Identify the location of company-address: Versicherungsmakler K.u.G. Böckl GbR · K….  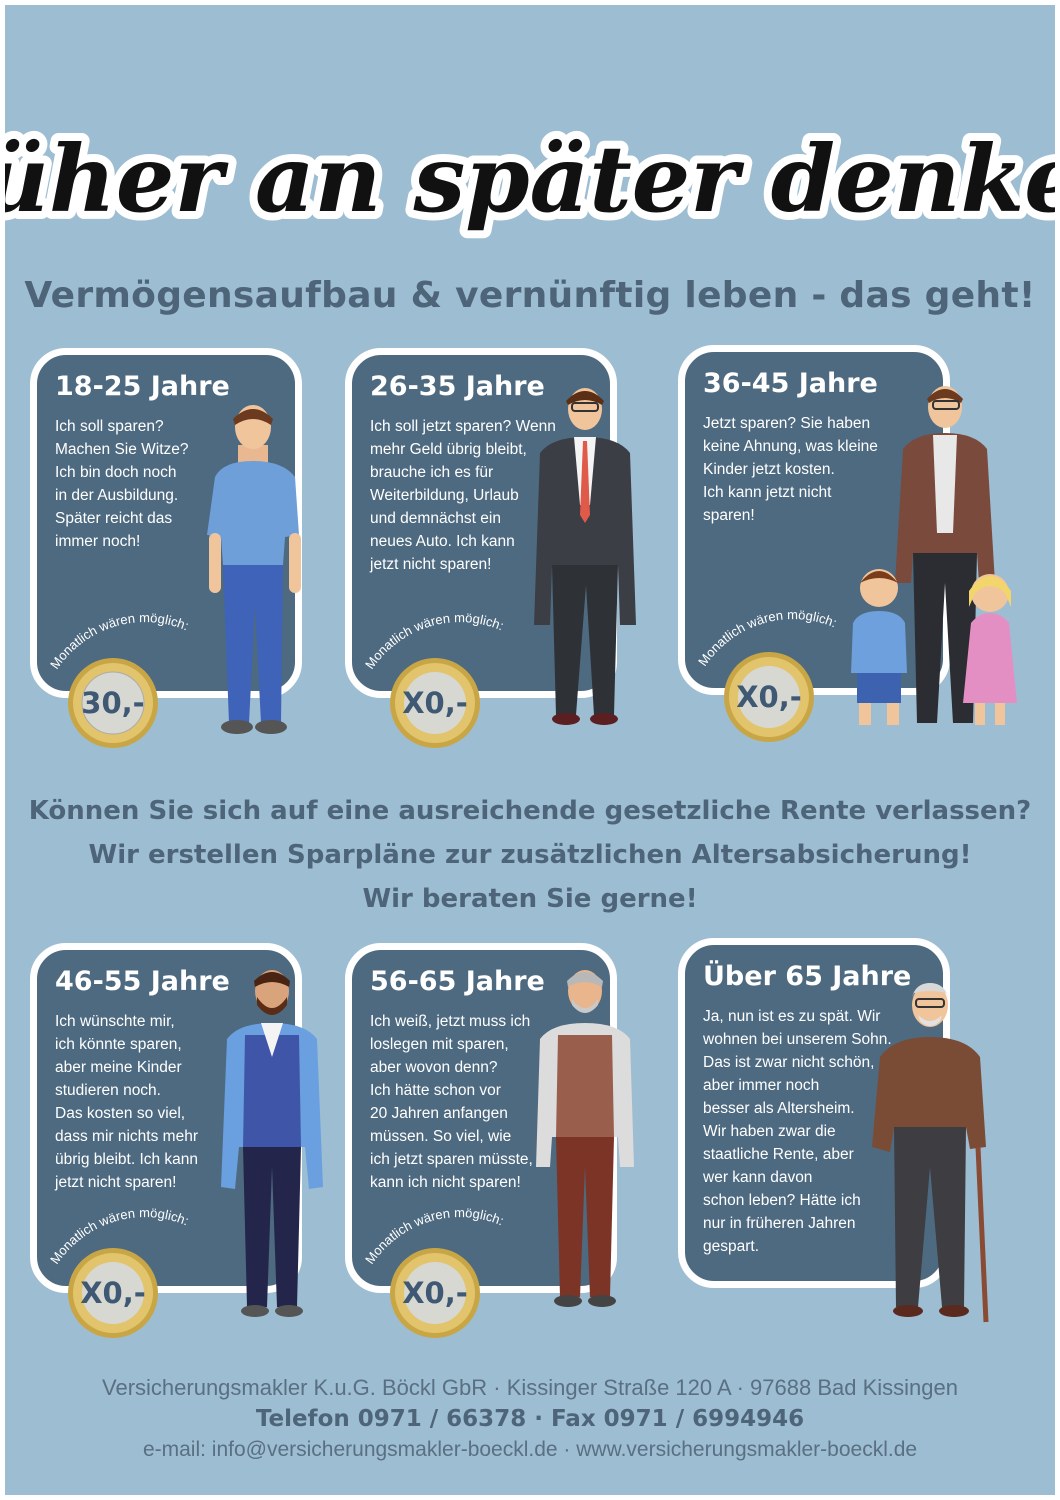
(530, 1387).